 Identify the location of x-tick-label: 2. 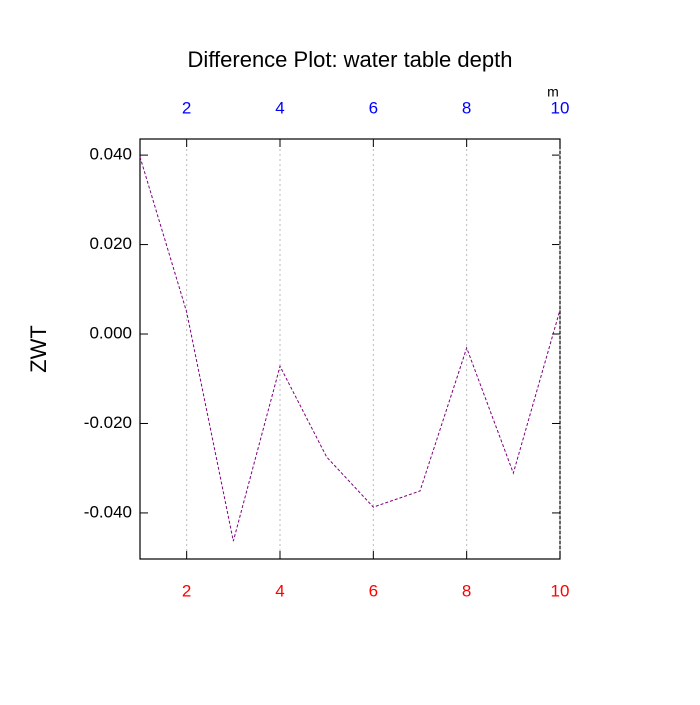
(186, 590).